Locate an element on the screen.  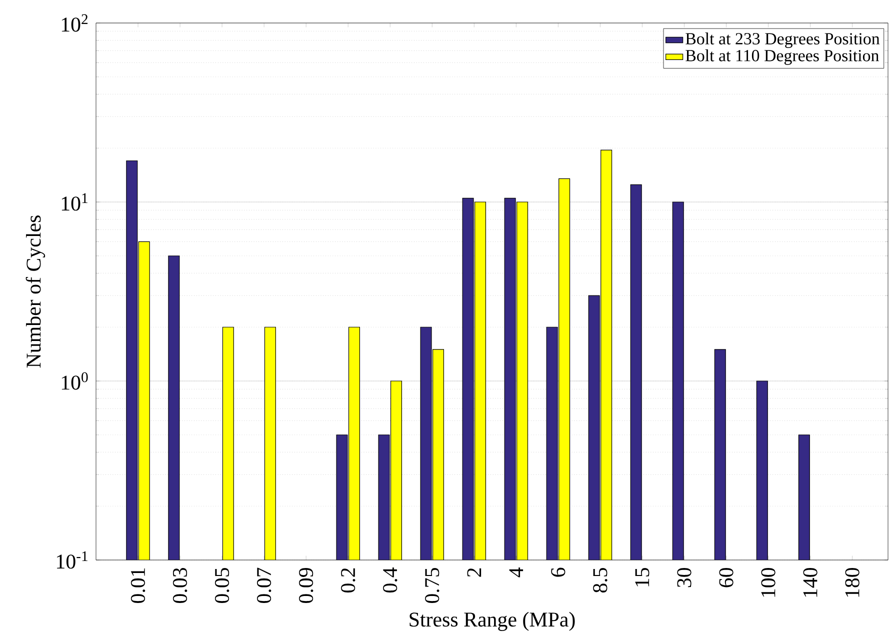
y-tick-label: 10$^{-1}$ is located at coordinates (72, 560).